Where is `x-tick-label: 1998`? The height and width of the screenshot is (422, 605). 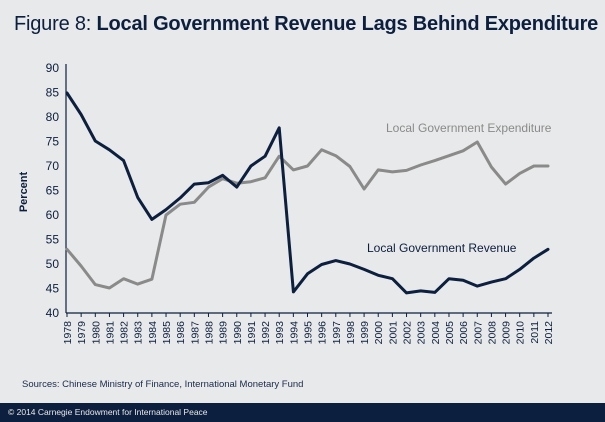 x-tick-label: 1998 is located at coordinates (351, 333).